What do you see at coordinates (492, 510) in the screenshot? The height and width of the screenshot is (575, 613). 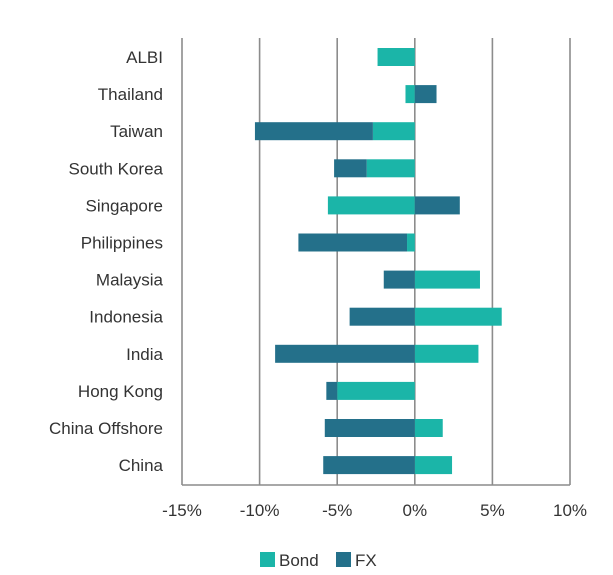 I see `x-tick-label: 5%` at bounding box center [492, 510].